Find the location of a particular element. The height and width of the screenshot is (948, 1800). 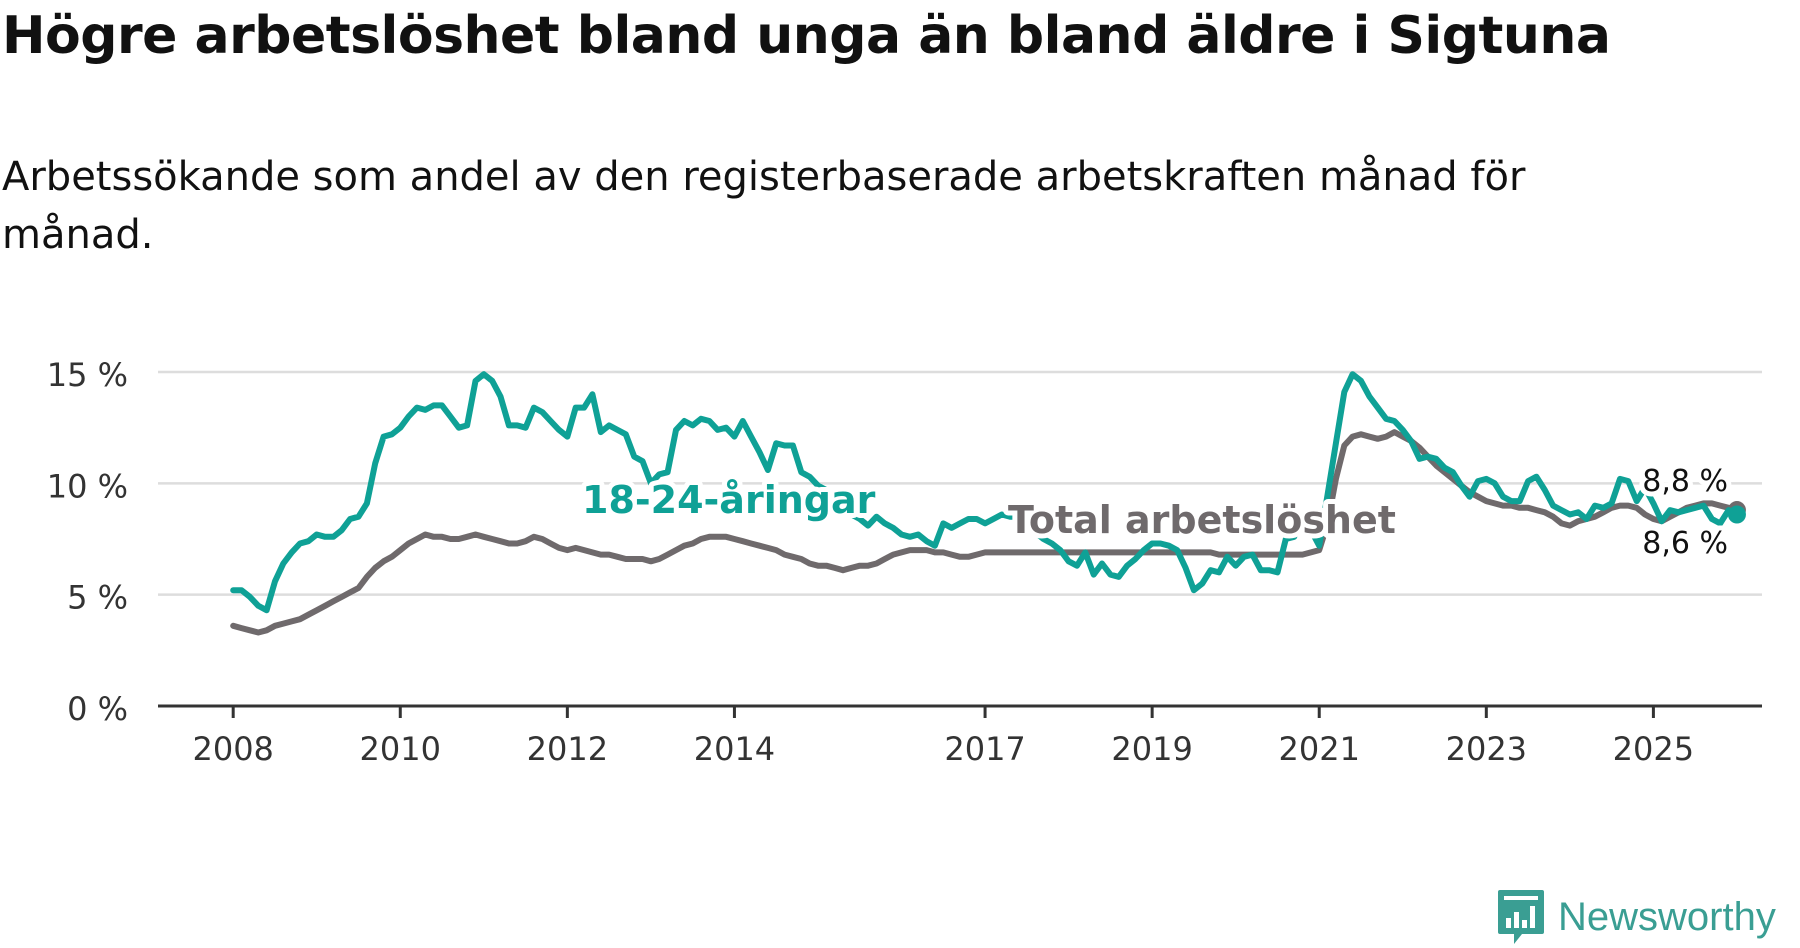

newsworthy-logo: Newsworthy is located at coordinates (1636, 917).